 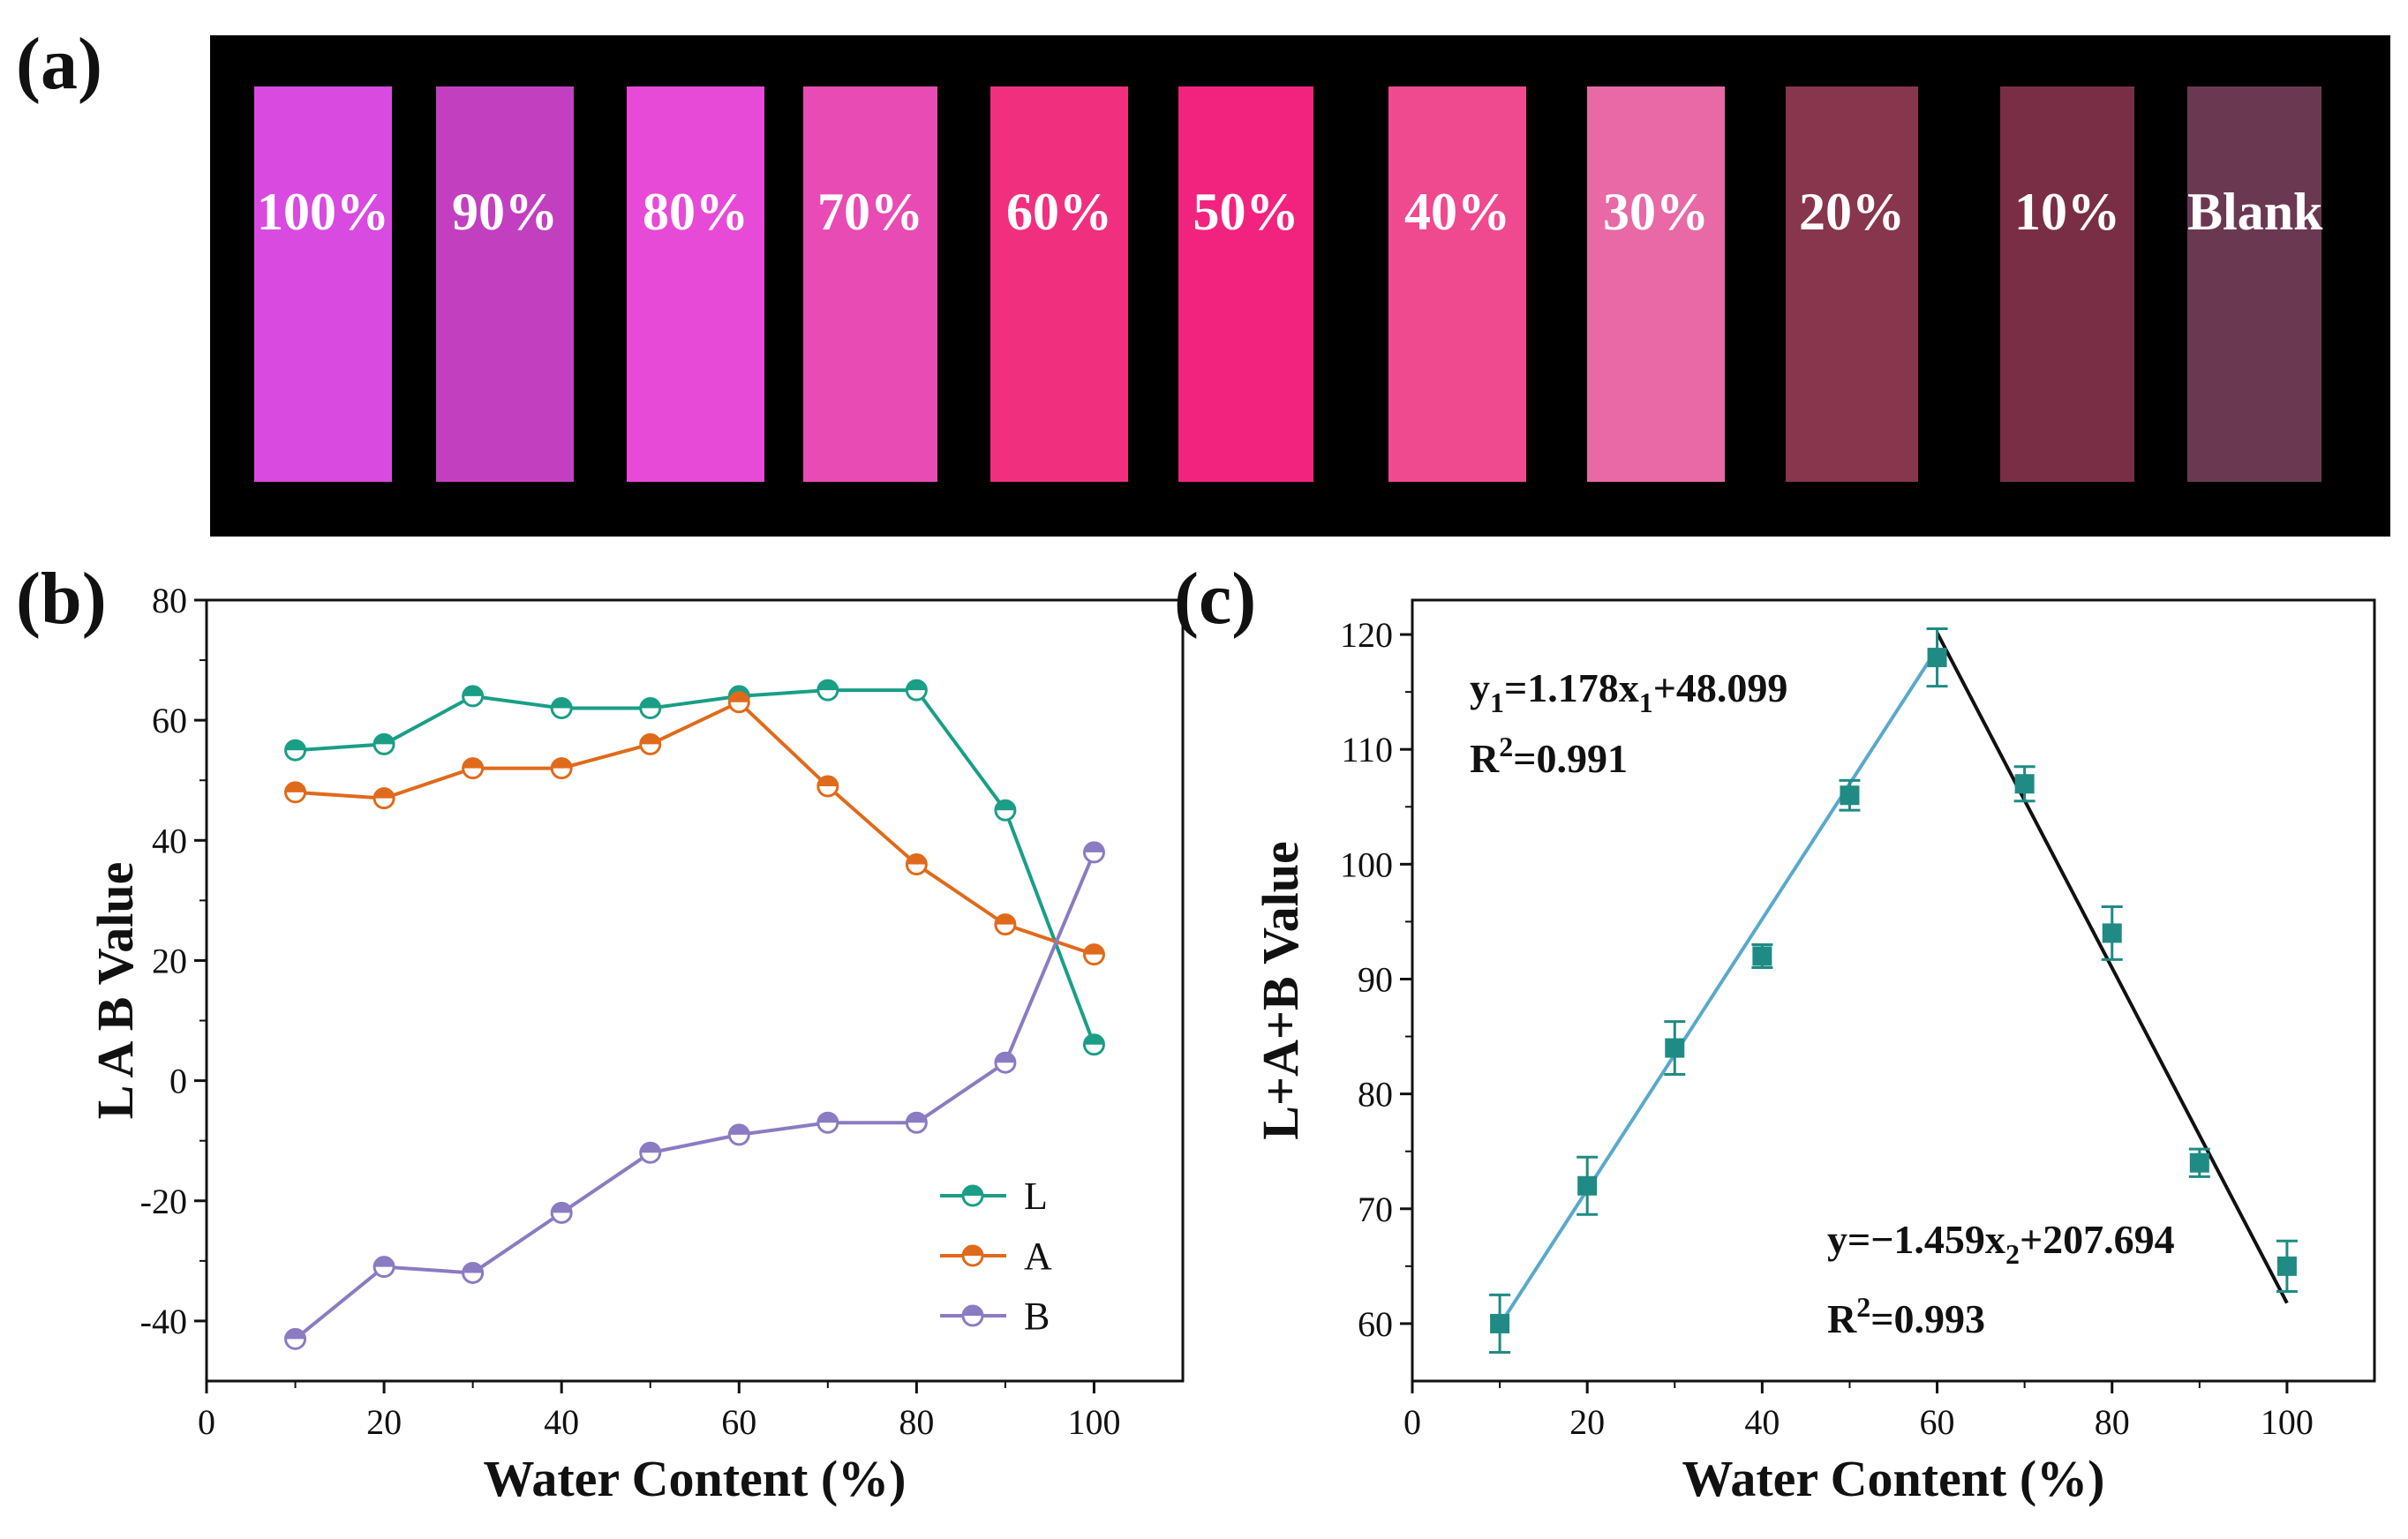 I want to click on test-strip: 100%, so click(x=323, y=284).